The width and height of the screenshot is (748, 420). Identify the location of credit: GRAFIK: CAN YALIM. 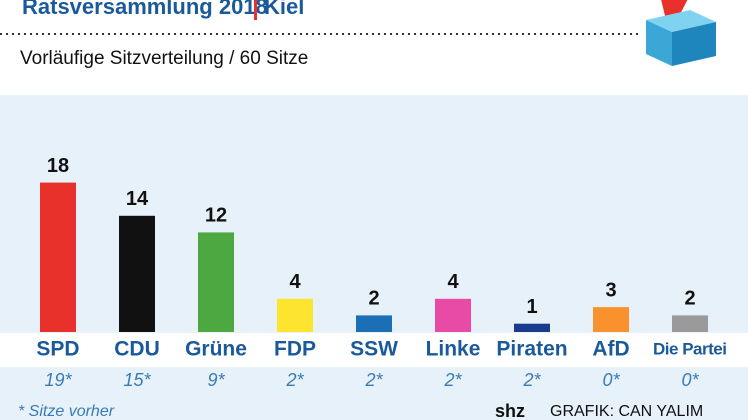
(626, 411).